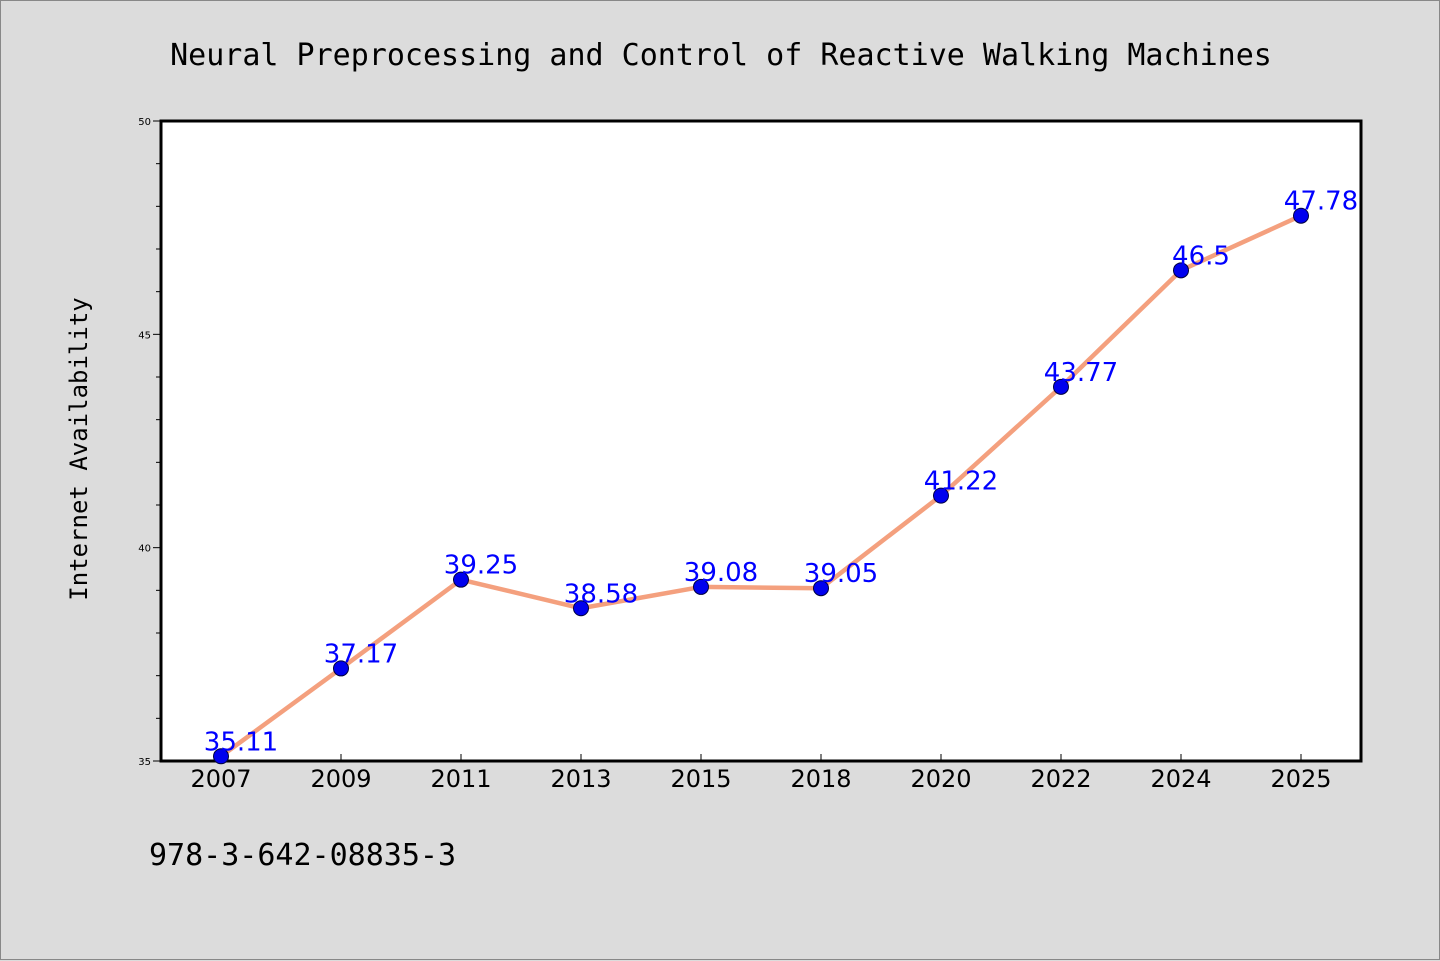  Describe the element at coordinates (340, 779) in the screenshot. I see `x-tick-label: 2009` at that location.